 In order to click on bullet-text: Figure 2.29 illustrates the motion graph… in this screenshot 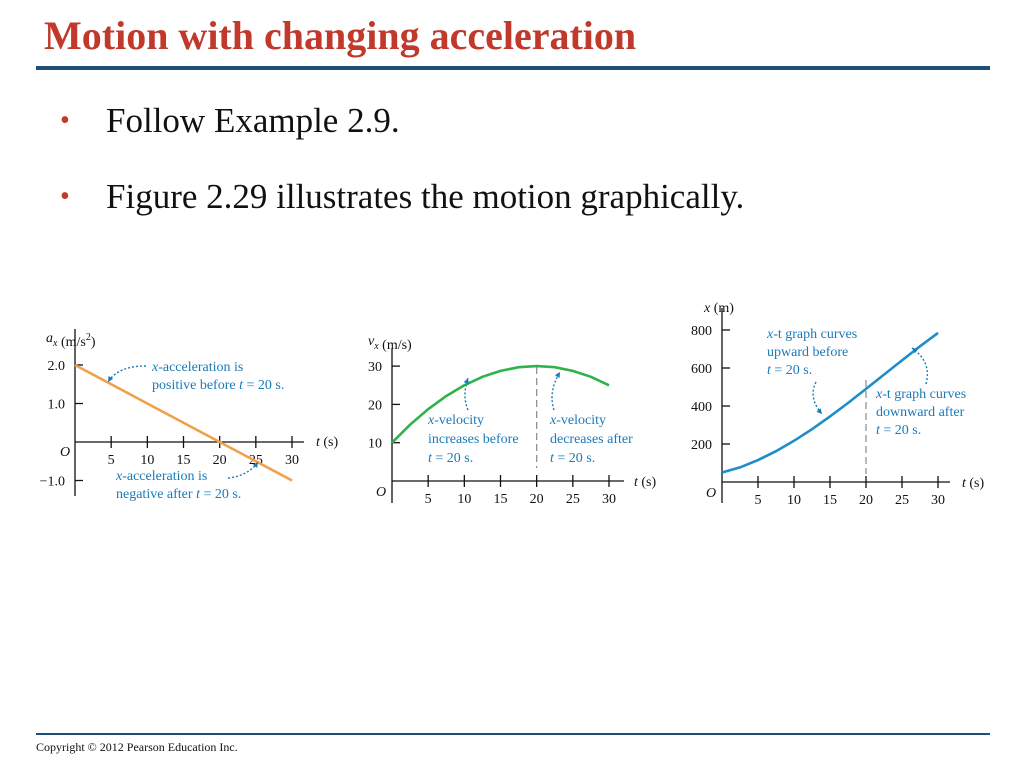, I will do `click(425, 196)`.